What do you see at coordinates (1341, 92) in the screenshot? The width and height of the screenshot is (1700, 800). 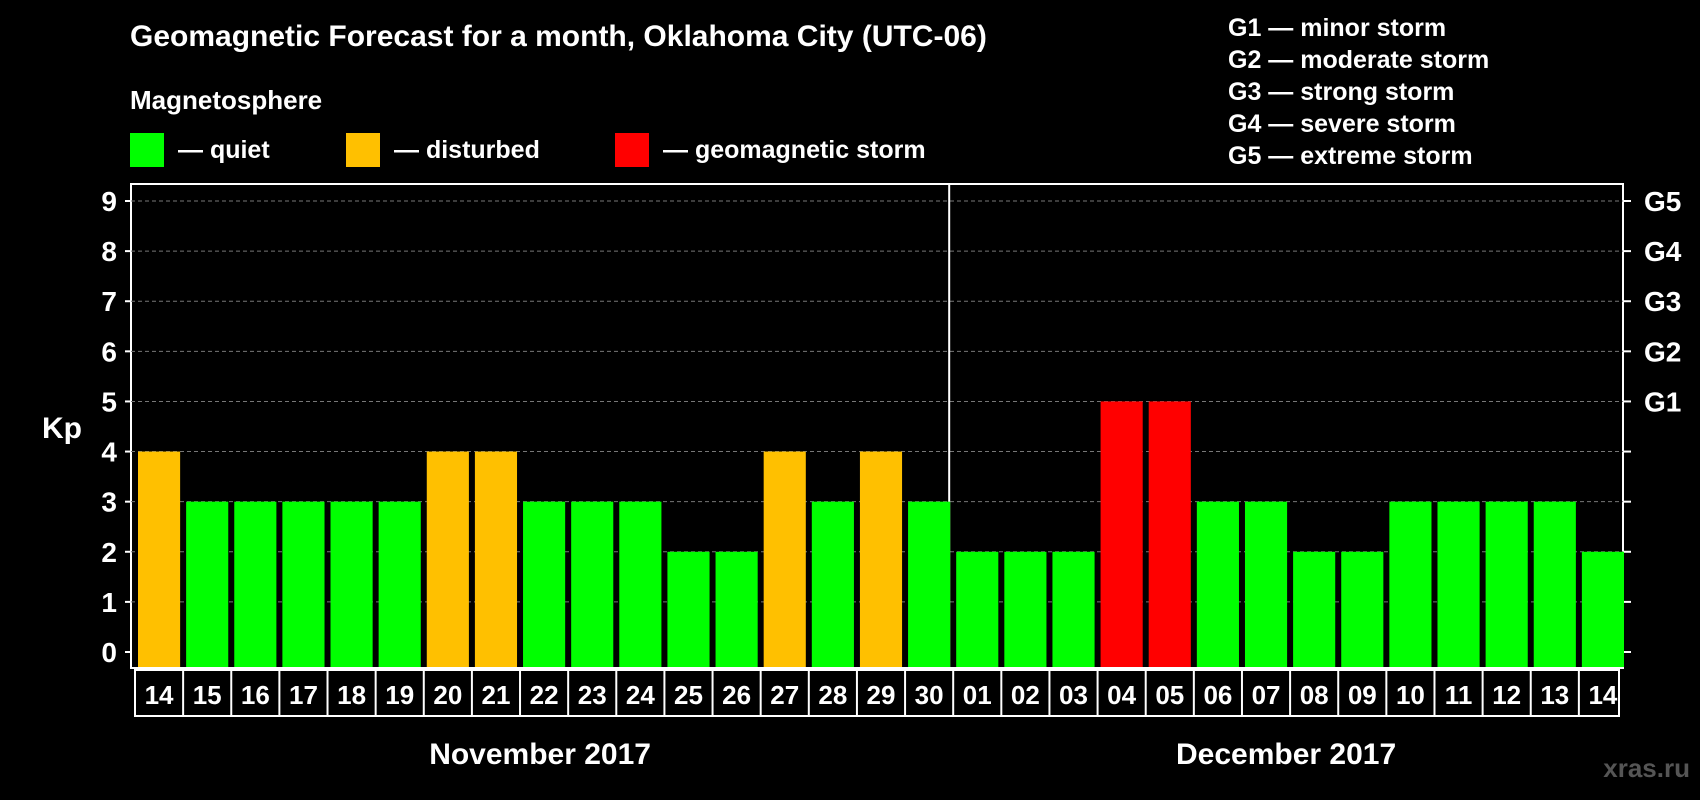 I see `g-scale-g3: G3 — strong storm` at bounding box center [1341, 92].